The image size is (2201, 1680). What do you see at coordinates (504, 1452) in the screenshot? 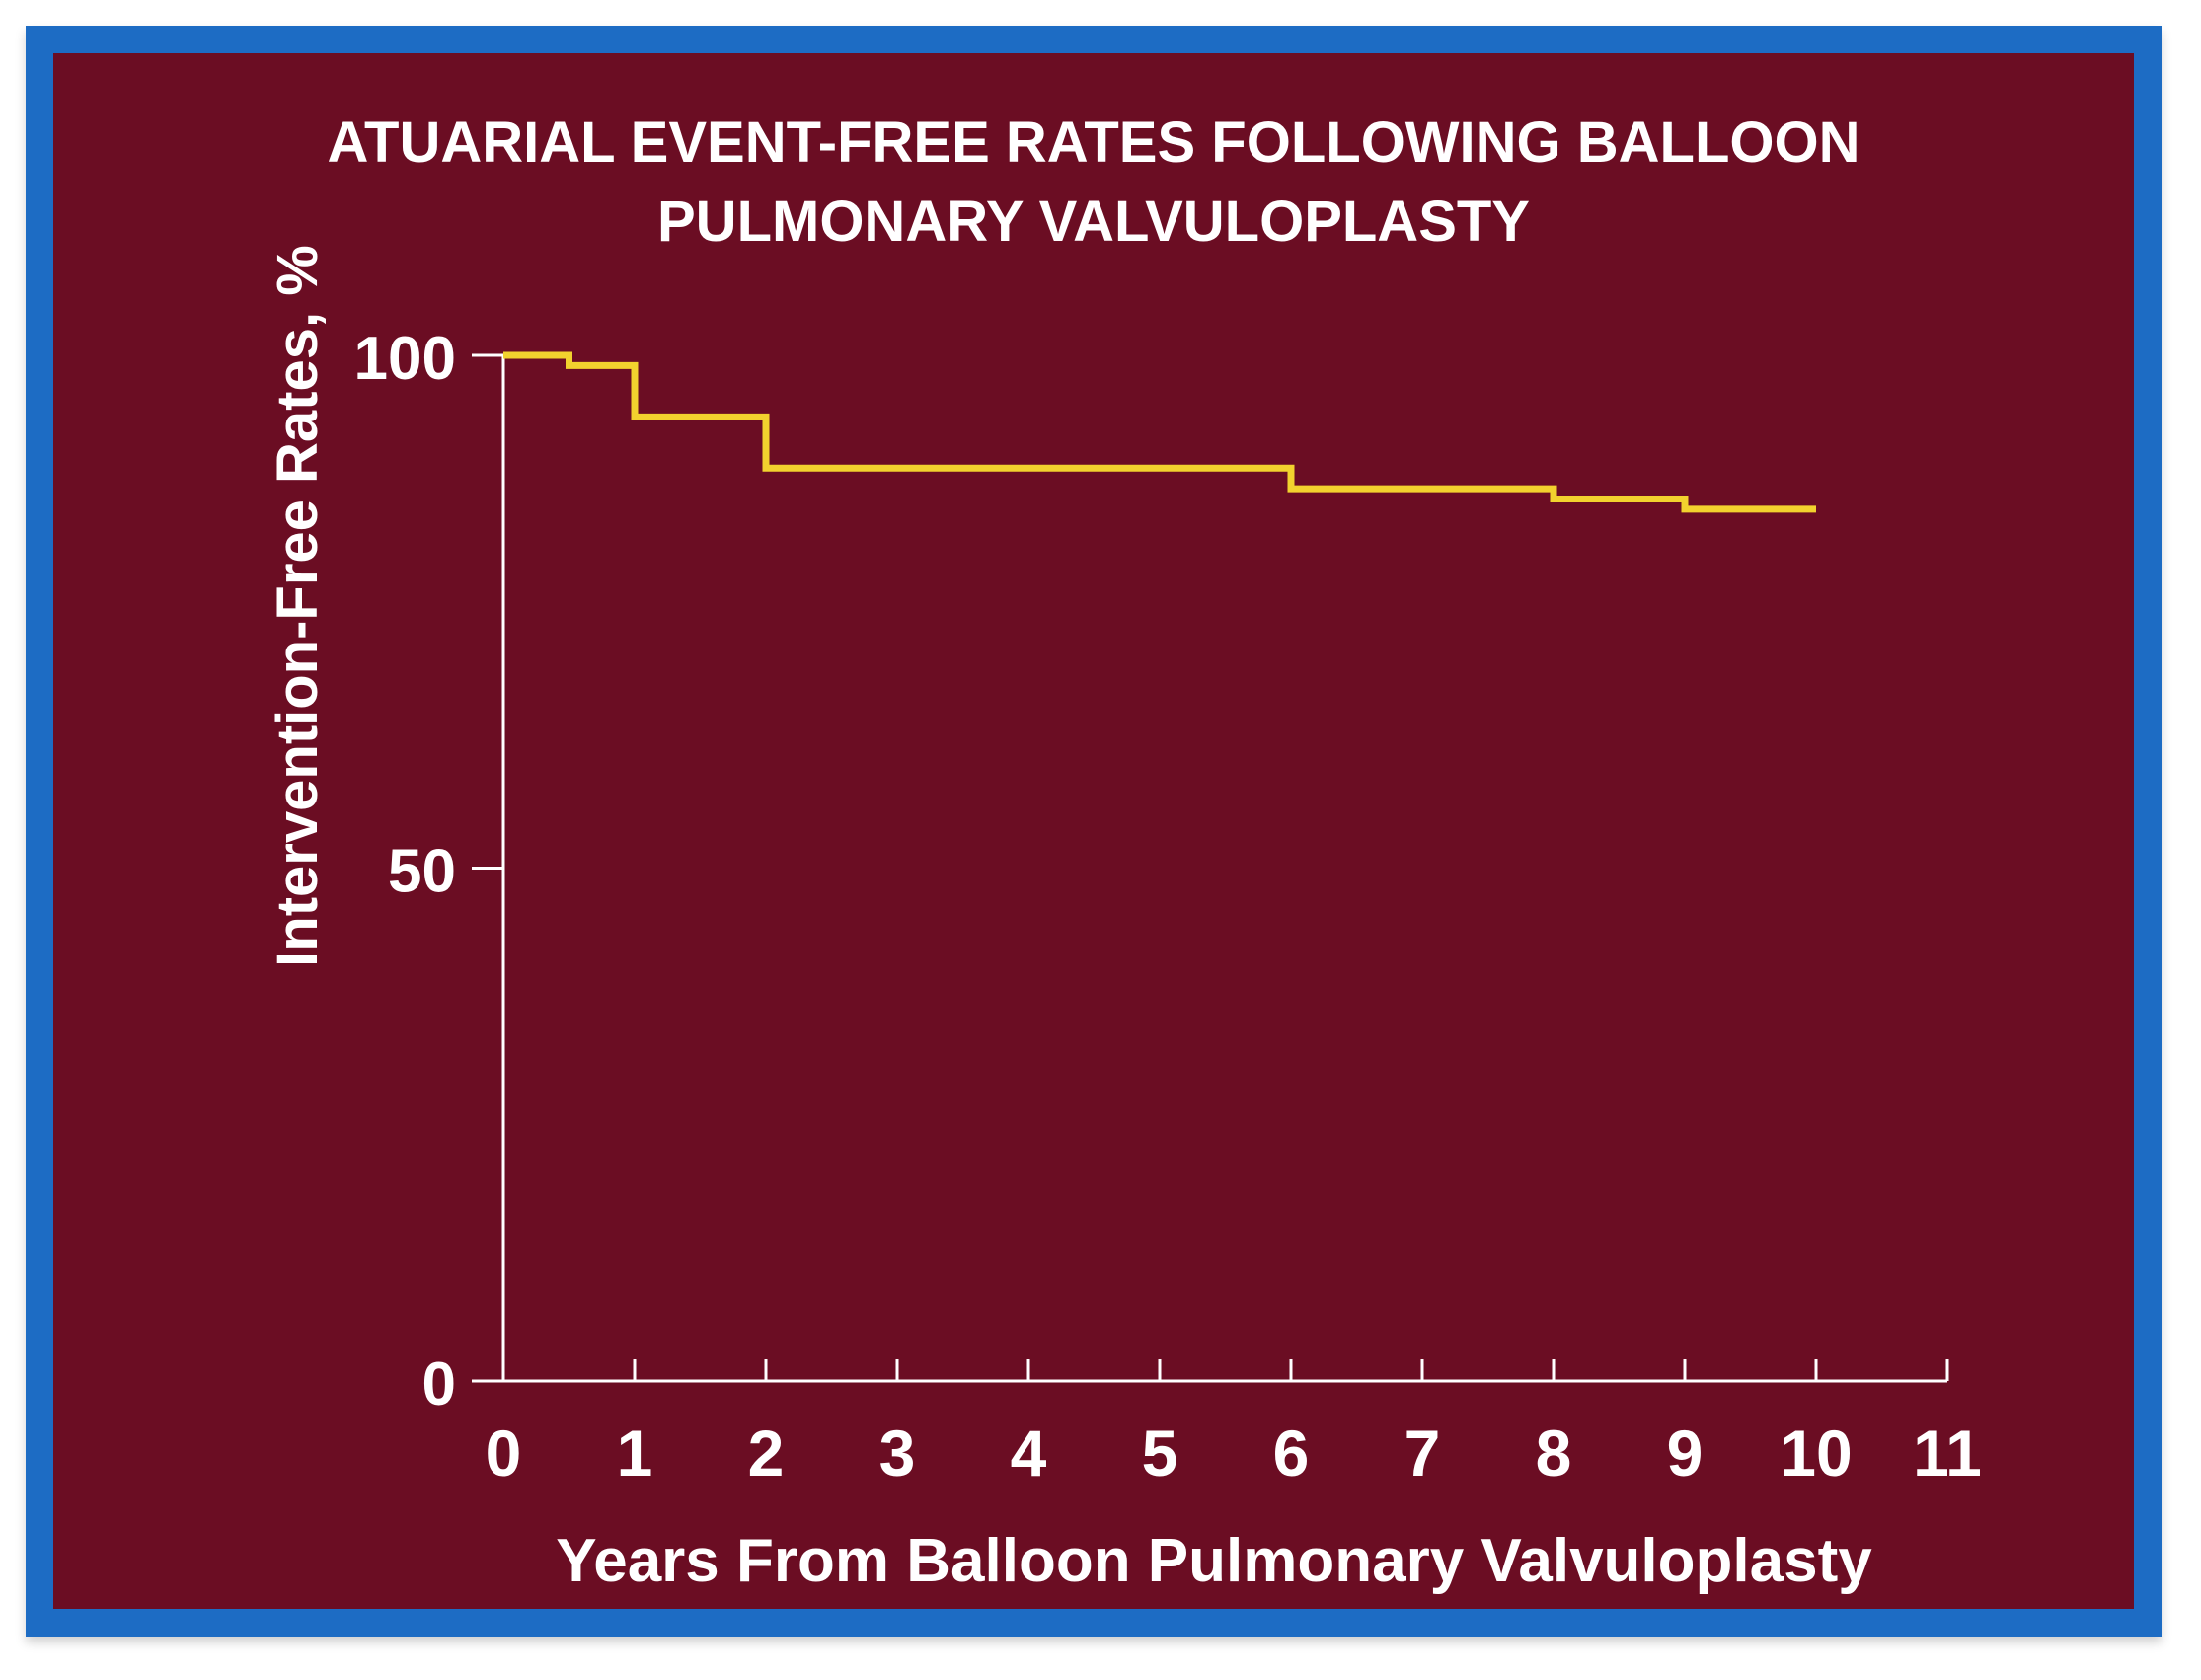
I see `x-tick-label: 0` at bounding box center [504, 1452].